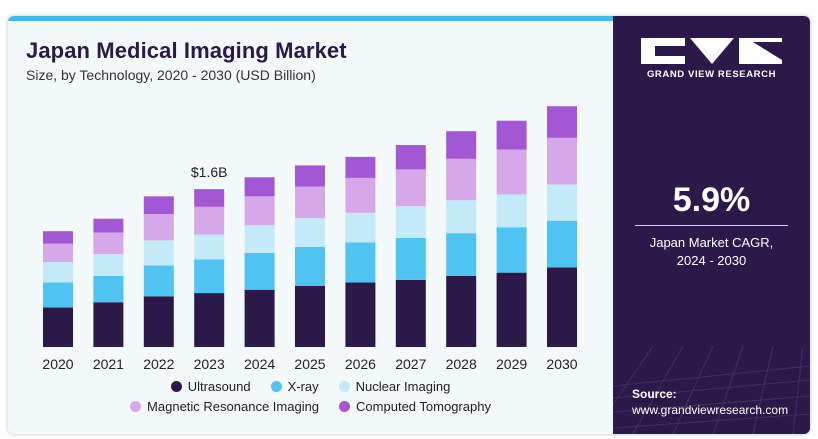 Image resolution: width=818 pixels, height=439 pixels. What do you see at coordinates (561, 364) in the screenshot?
I see `x-tick-label-2030: 2030` at bounding box center [561, 364].